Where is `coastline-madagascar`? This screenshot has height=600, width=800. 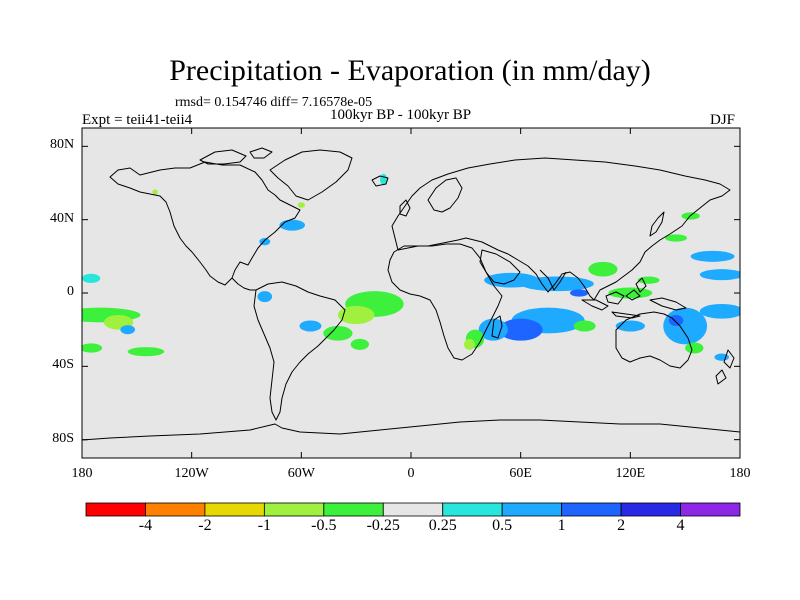 coastline-madagascar is located at coordinates (497, 327).